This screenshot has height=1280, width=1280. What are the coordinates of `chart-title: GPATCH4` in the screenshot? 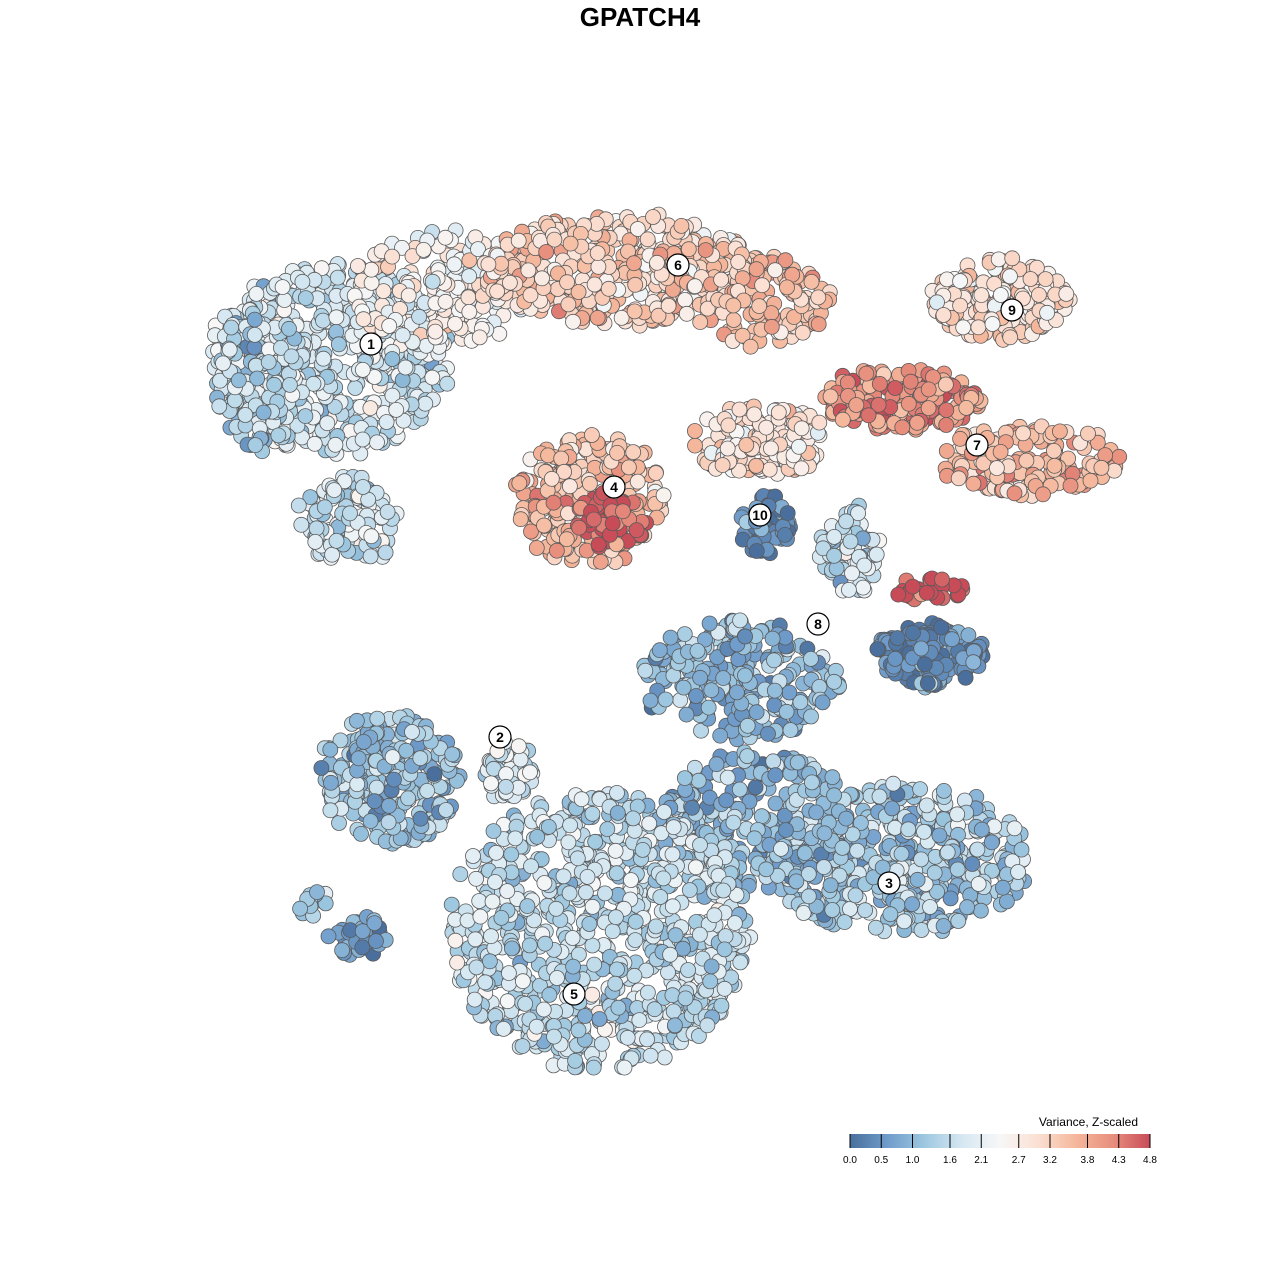 It's located at (640, 17).